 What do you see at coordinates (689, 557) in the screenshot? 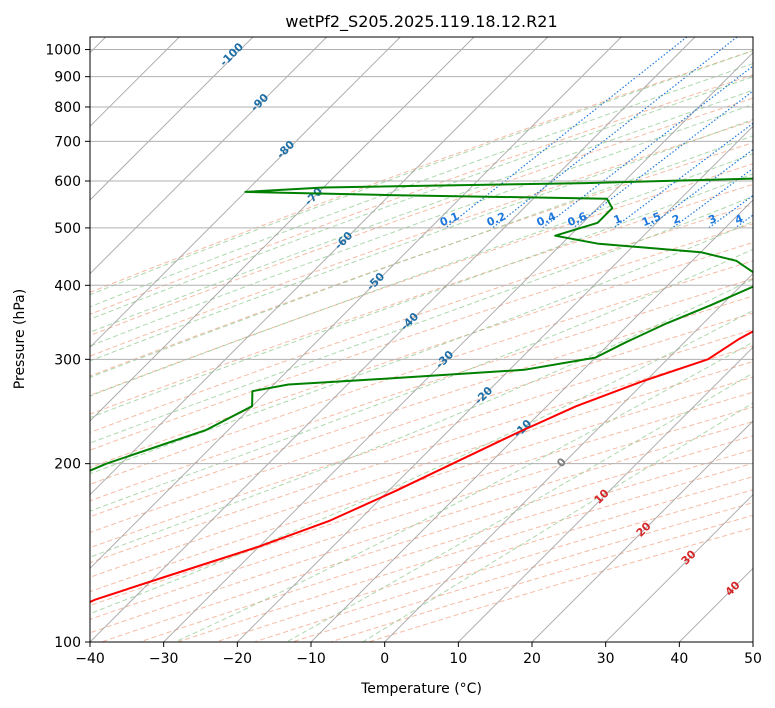
I see `isotherm-label: 30` at bounding box center [689, 557].